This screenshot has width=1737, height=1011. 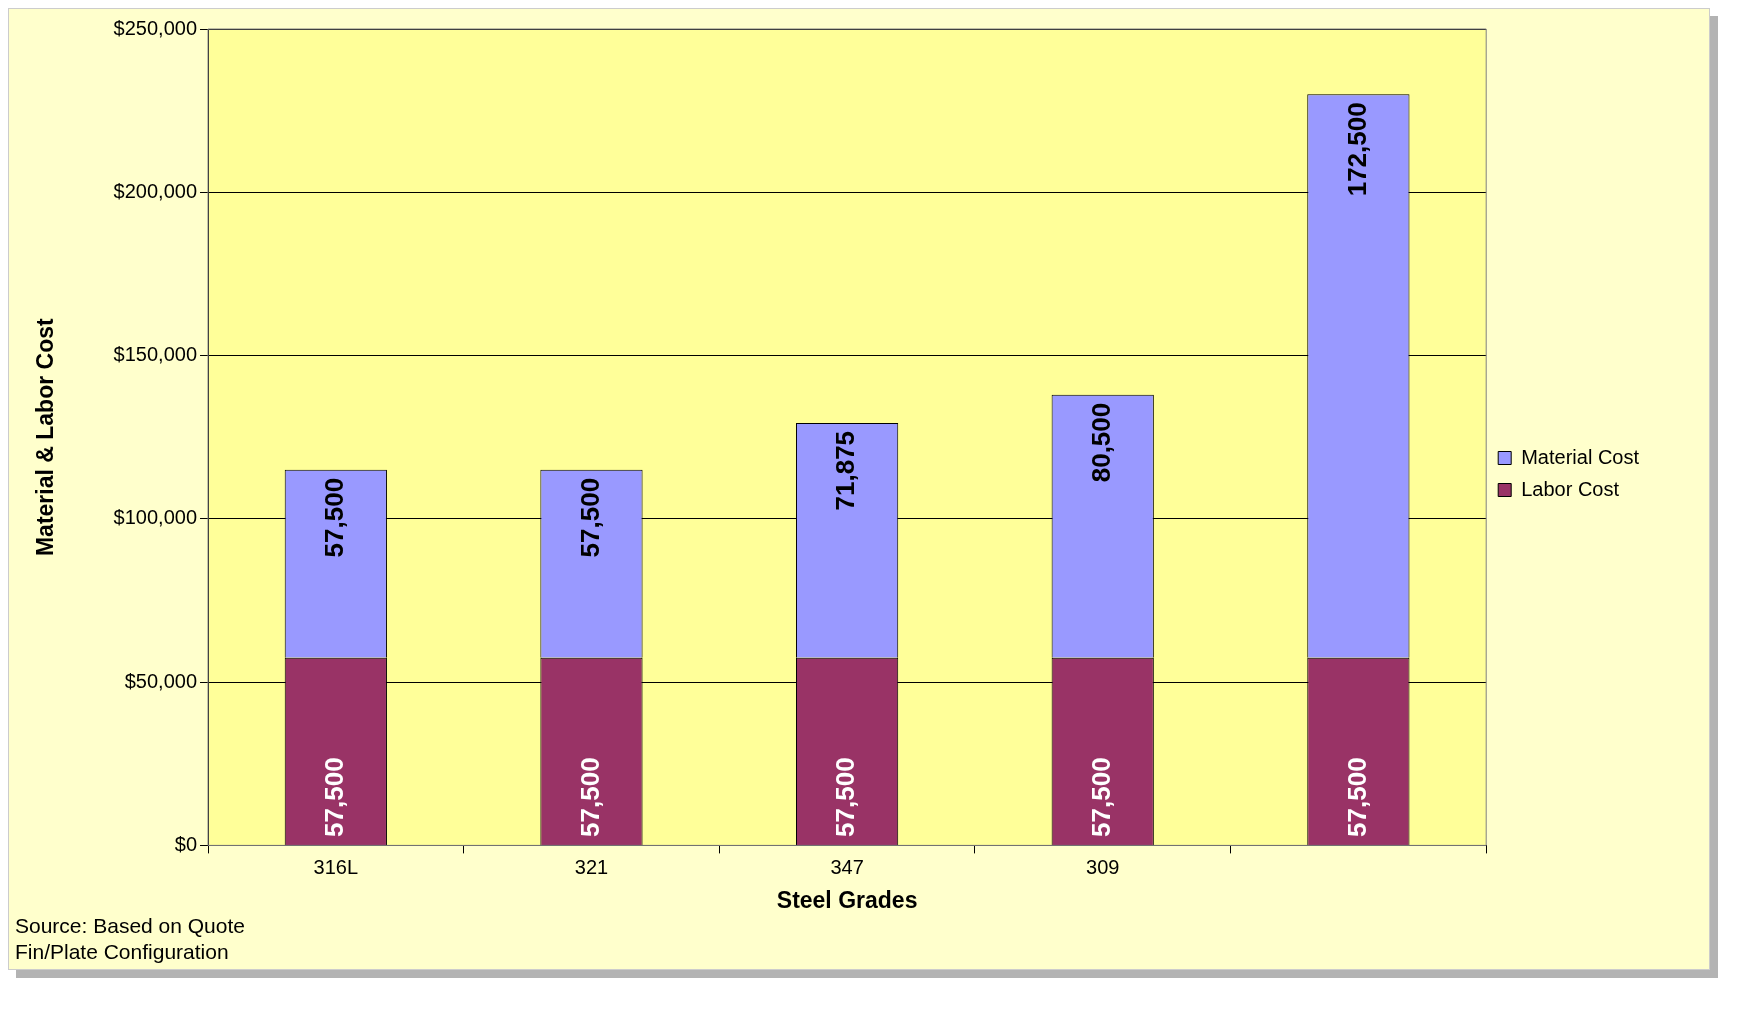 I want to click on y-tick-label: $0, so click(x=186, y=843).